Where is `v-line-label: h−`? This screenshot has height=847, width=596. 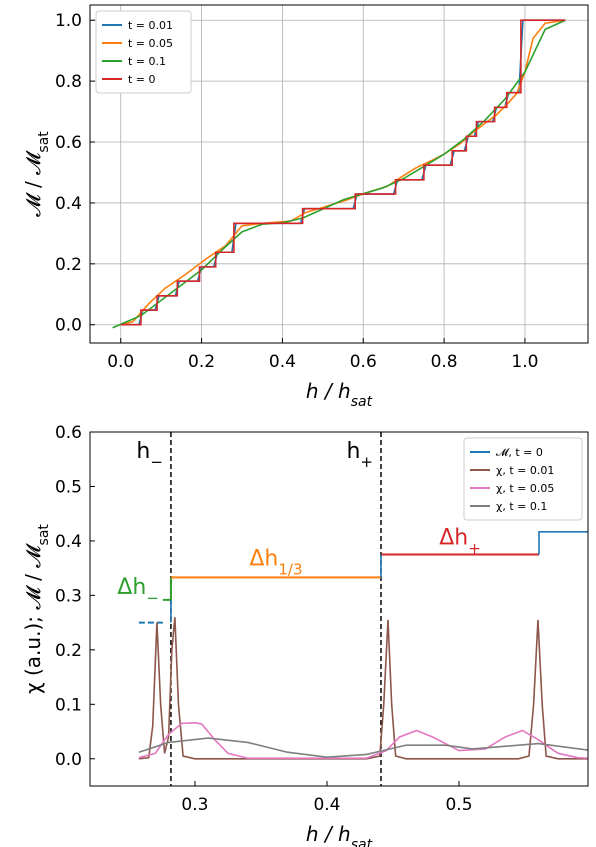
v-line-label: h− is located at coordinates (149, 455).